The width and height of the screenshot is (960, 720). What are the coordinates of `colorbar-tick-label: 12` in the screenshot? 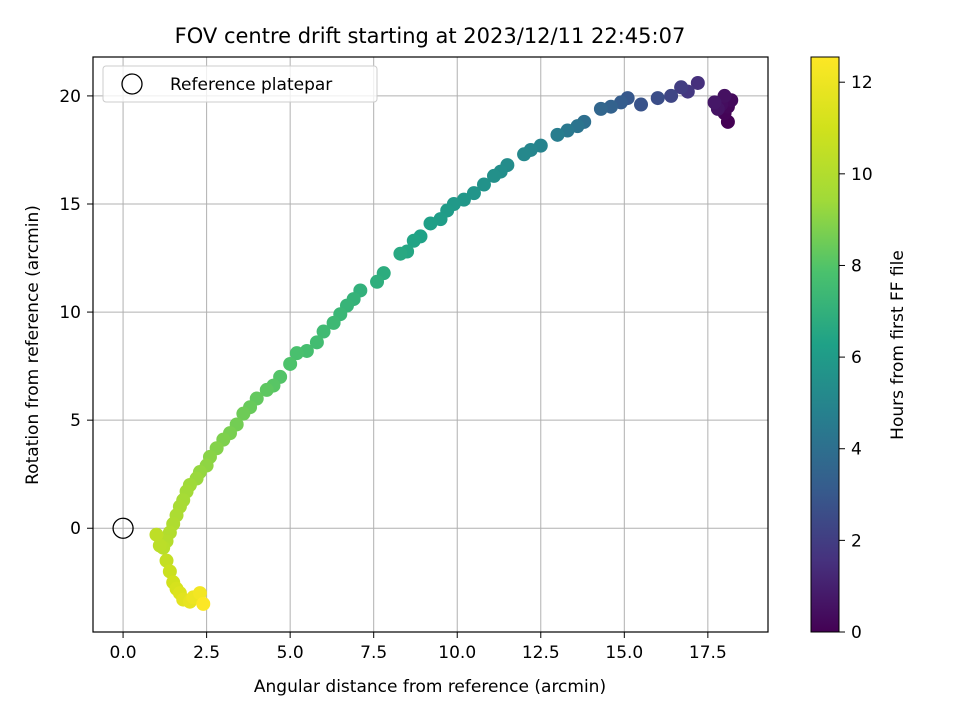 It's located at (862, 83).